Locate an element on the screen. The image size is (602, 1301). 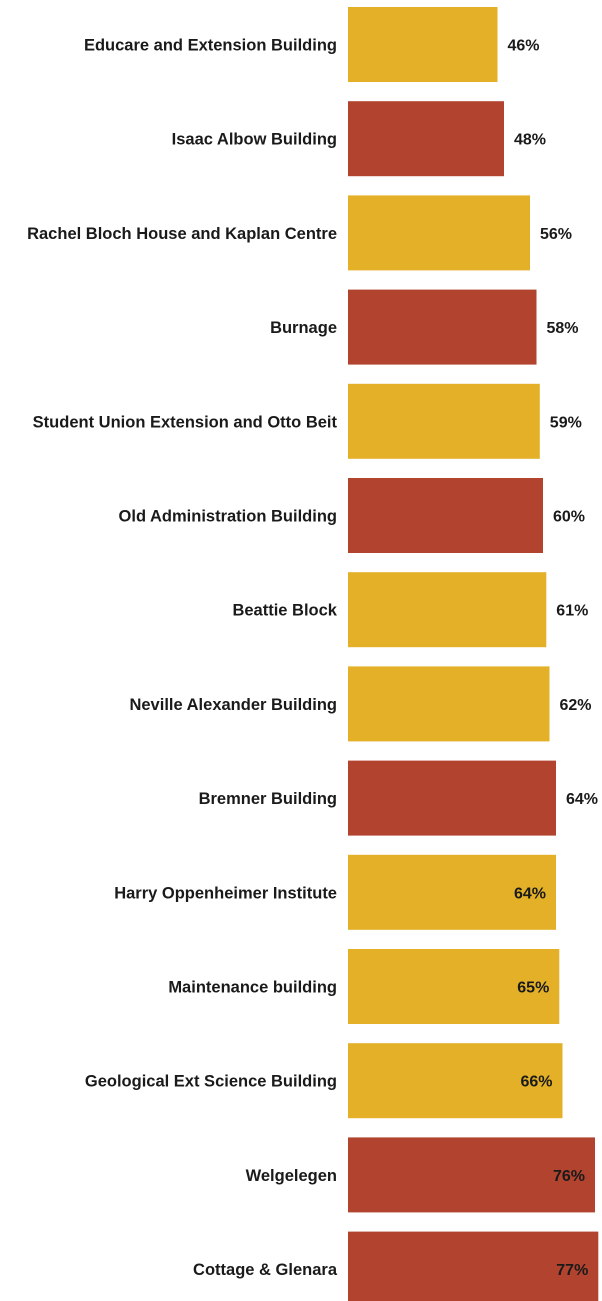
value-label-3: 58% is located at coordinates (563, 328).